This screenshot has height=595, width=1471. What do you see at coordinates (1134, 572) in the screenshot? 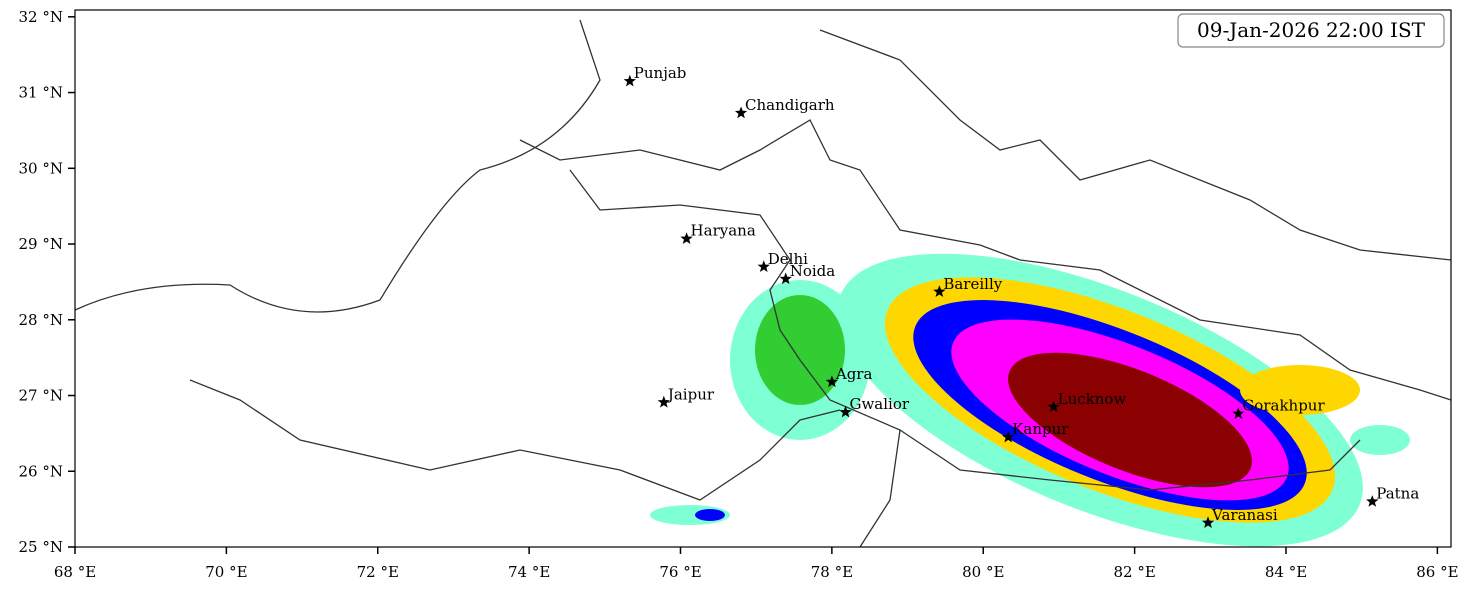
I see `x-tick-label: 82 °E` at bounding box center [1134, 572].